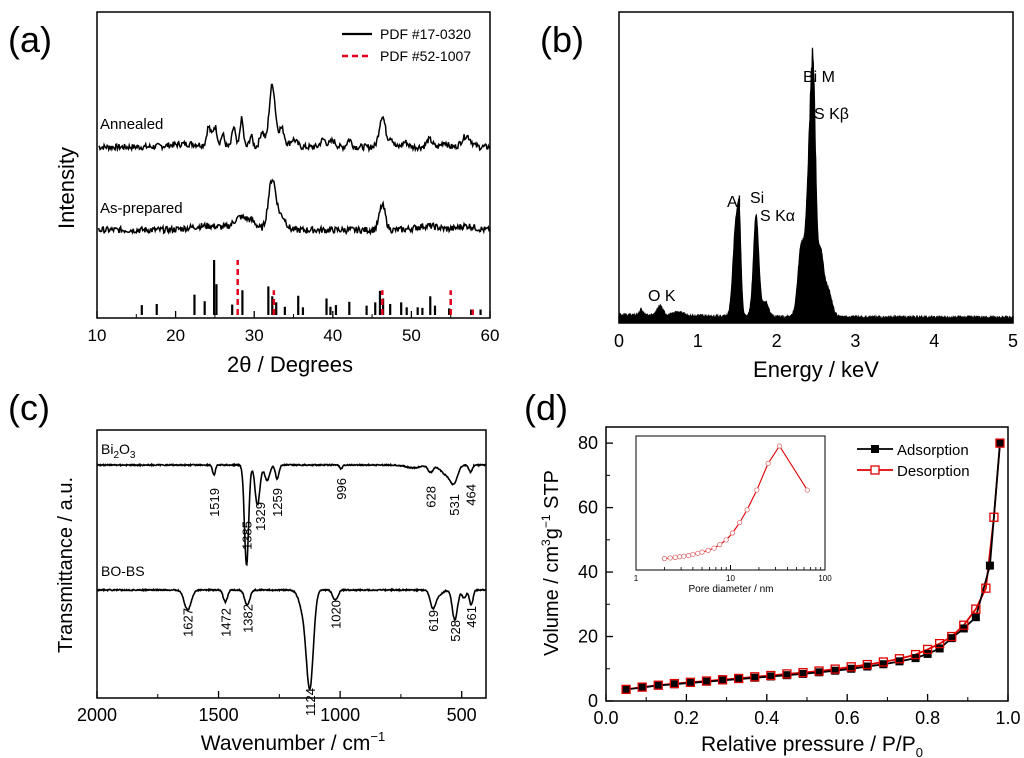  I want to click on xtick-label-40: 40, so click(332, 335).